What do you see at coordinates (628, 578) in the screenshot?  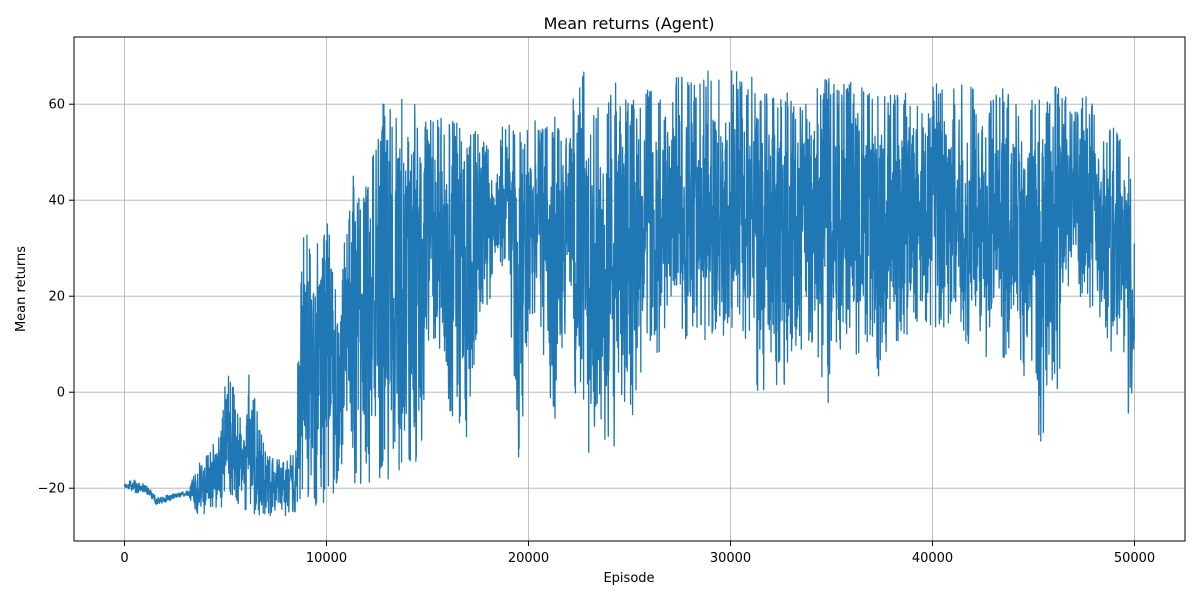 I see `x-axis-label: Episode` at bounding box center [628, 578].